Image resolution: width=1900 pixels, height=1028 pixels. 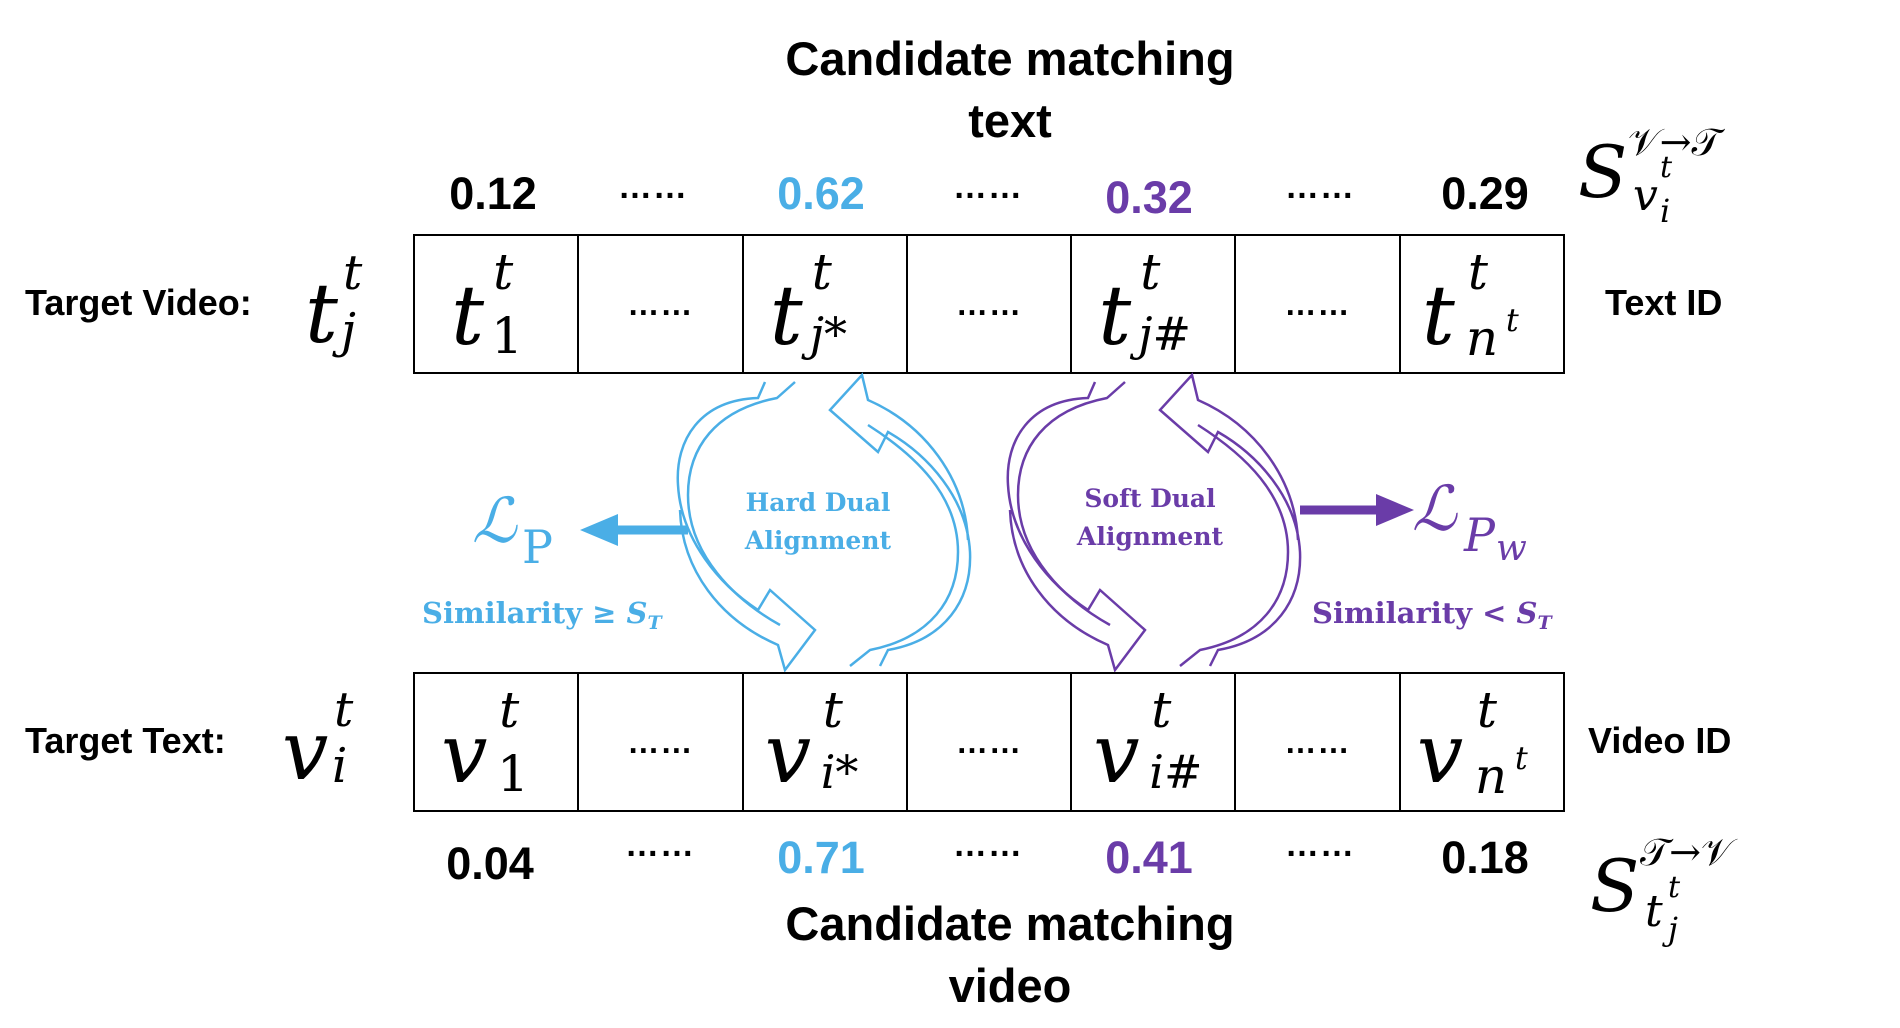 What do you see at coordinates (821, 193) in the screenshot?
I see `top-score-2: 0.62` at bounding box center [821, 193].